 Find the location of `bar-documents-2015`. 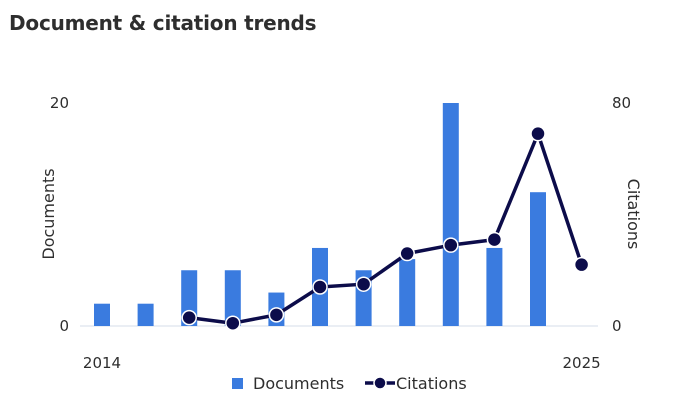

bar-documents-2015 is located at coordinates (145, 314).